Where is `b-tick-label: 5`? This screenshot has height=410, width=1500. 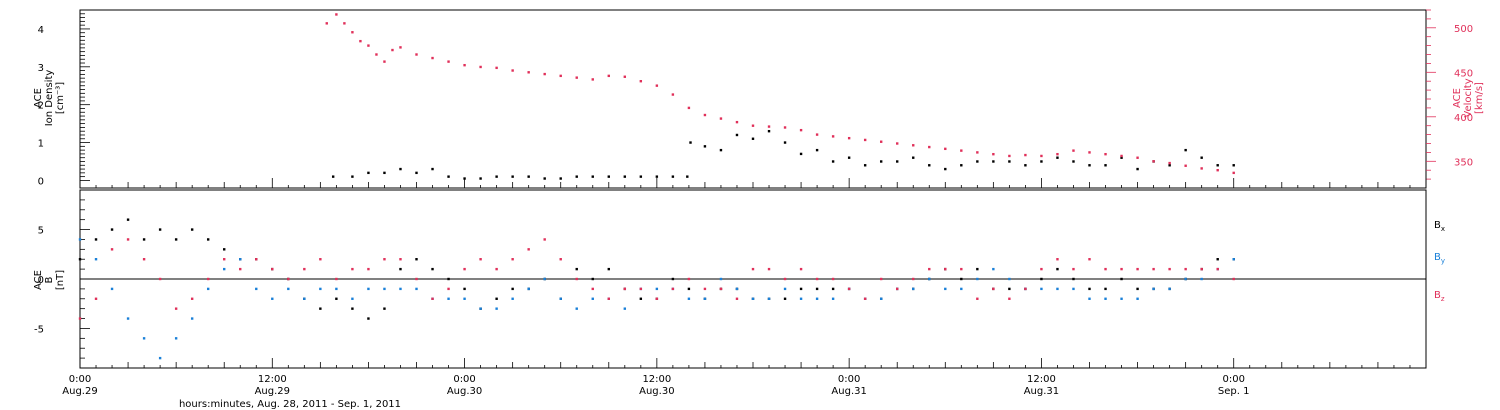 b-tick-label: 5 is located at coordinates (41, 231).